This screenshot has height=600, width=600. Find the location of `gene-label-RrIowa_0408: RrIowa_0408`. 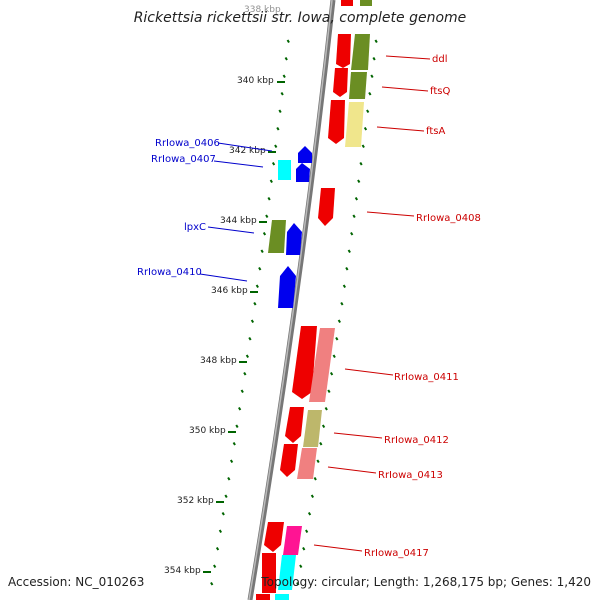

gene-label-RrIowa_0408: RrIowa_0408 is located at coordinates (448, 218).